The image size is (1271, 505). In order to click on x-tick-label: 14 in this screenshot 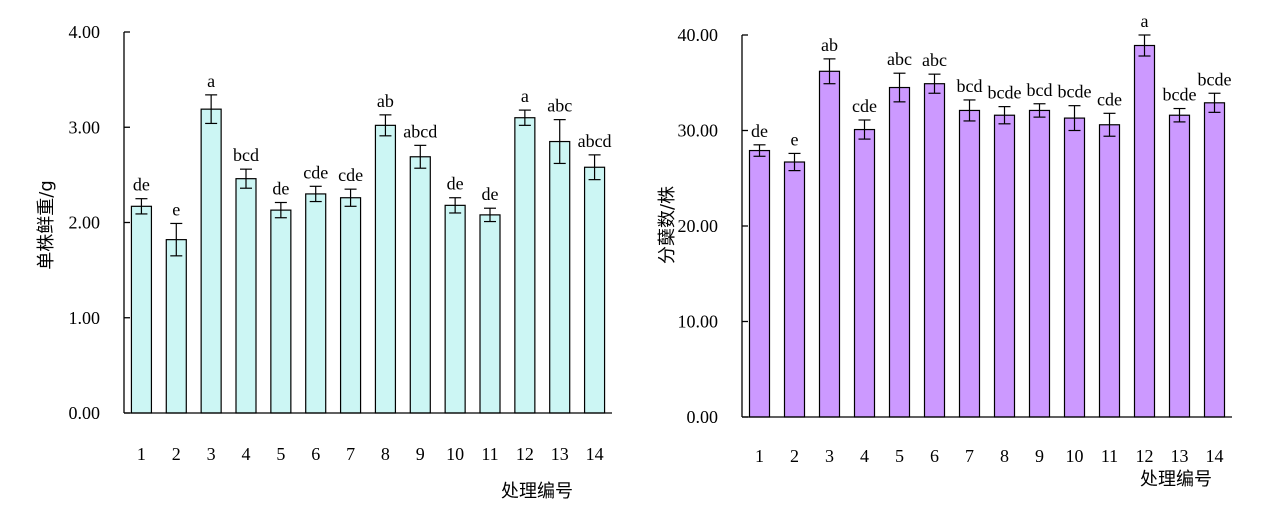, I will do `click(595, 454)`.